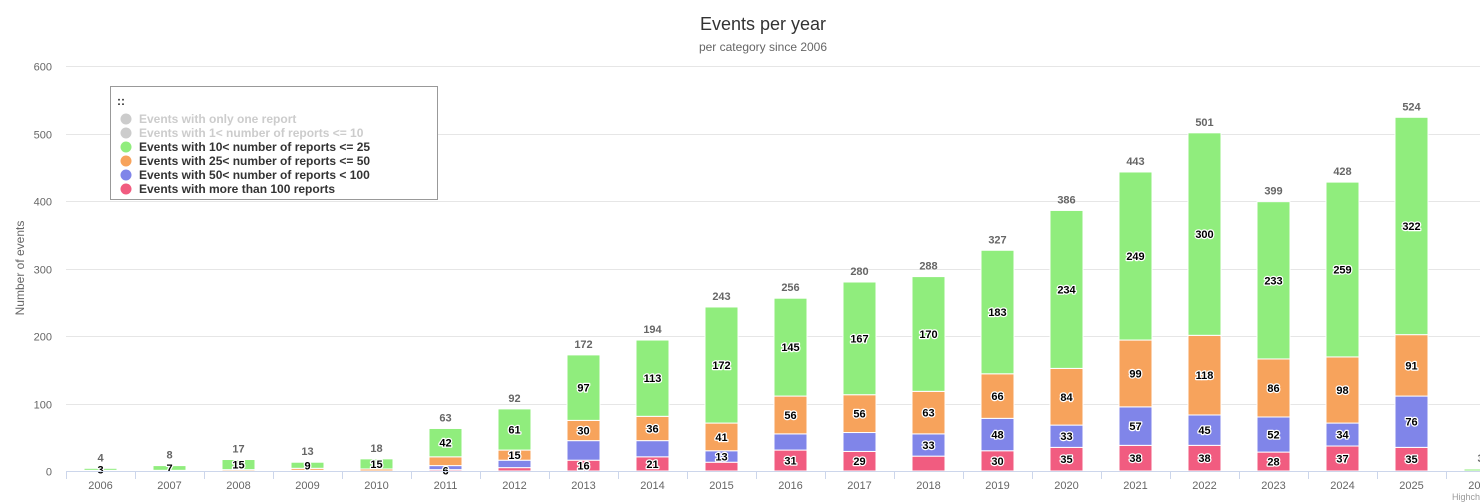  I want to click on stack-total-label: 256, so click(790, 288).